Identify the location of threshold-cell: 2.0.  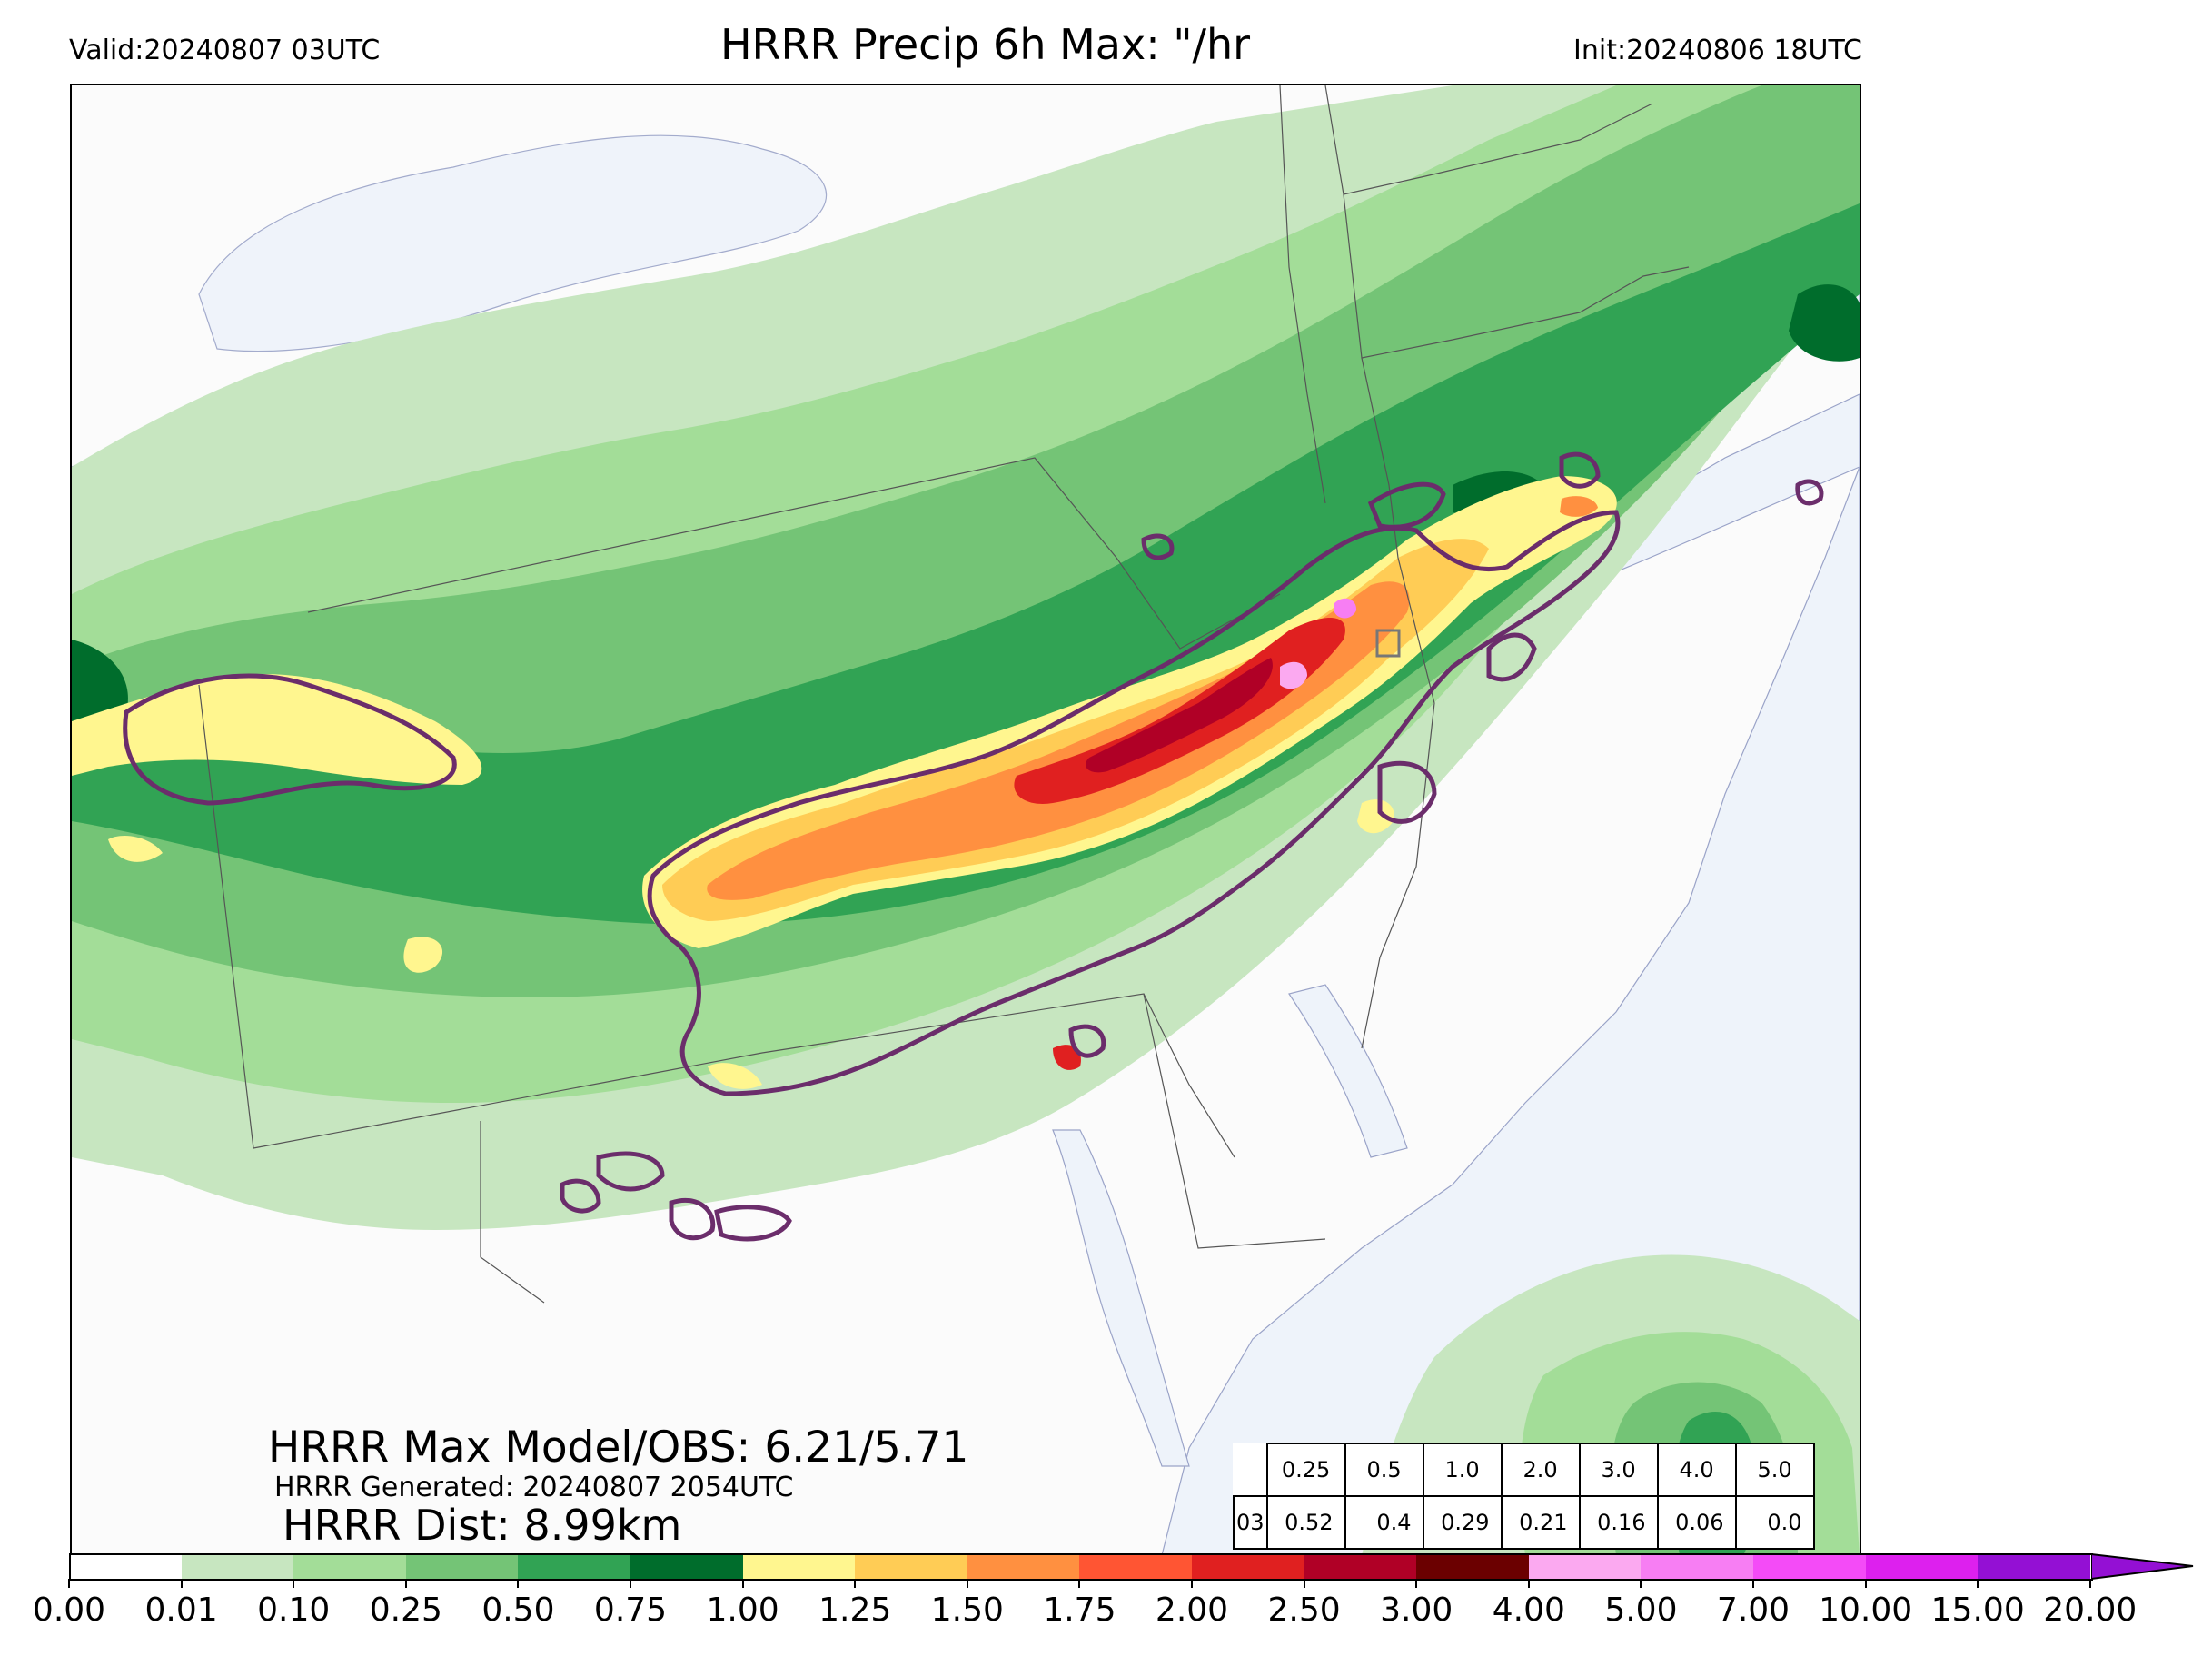
(1540, 1470).